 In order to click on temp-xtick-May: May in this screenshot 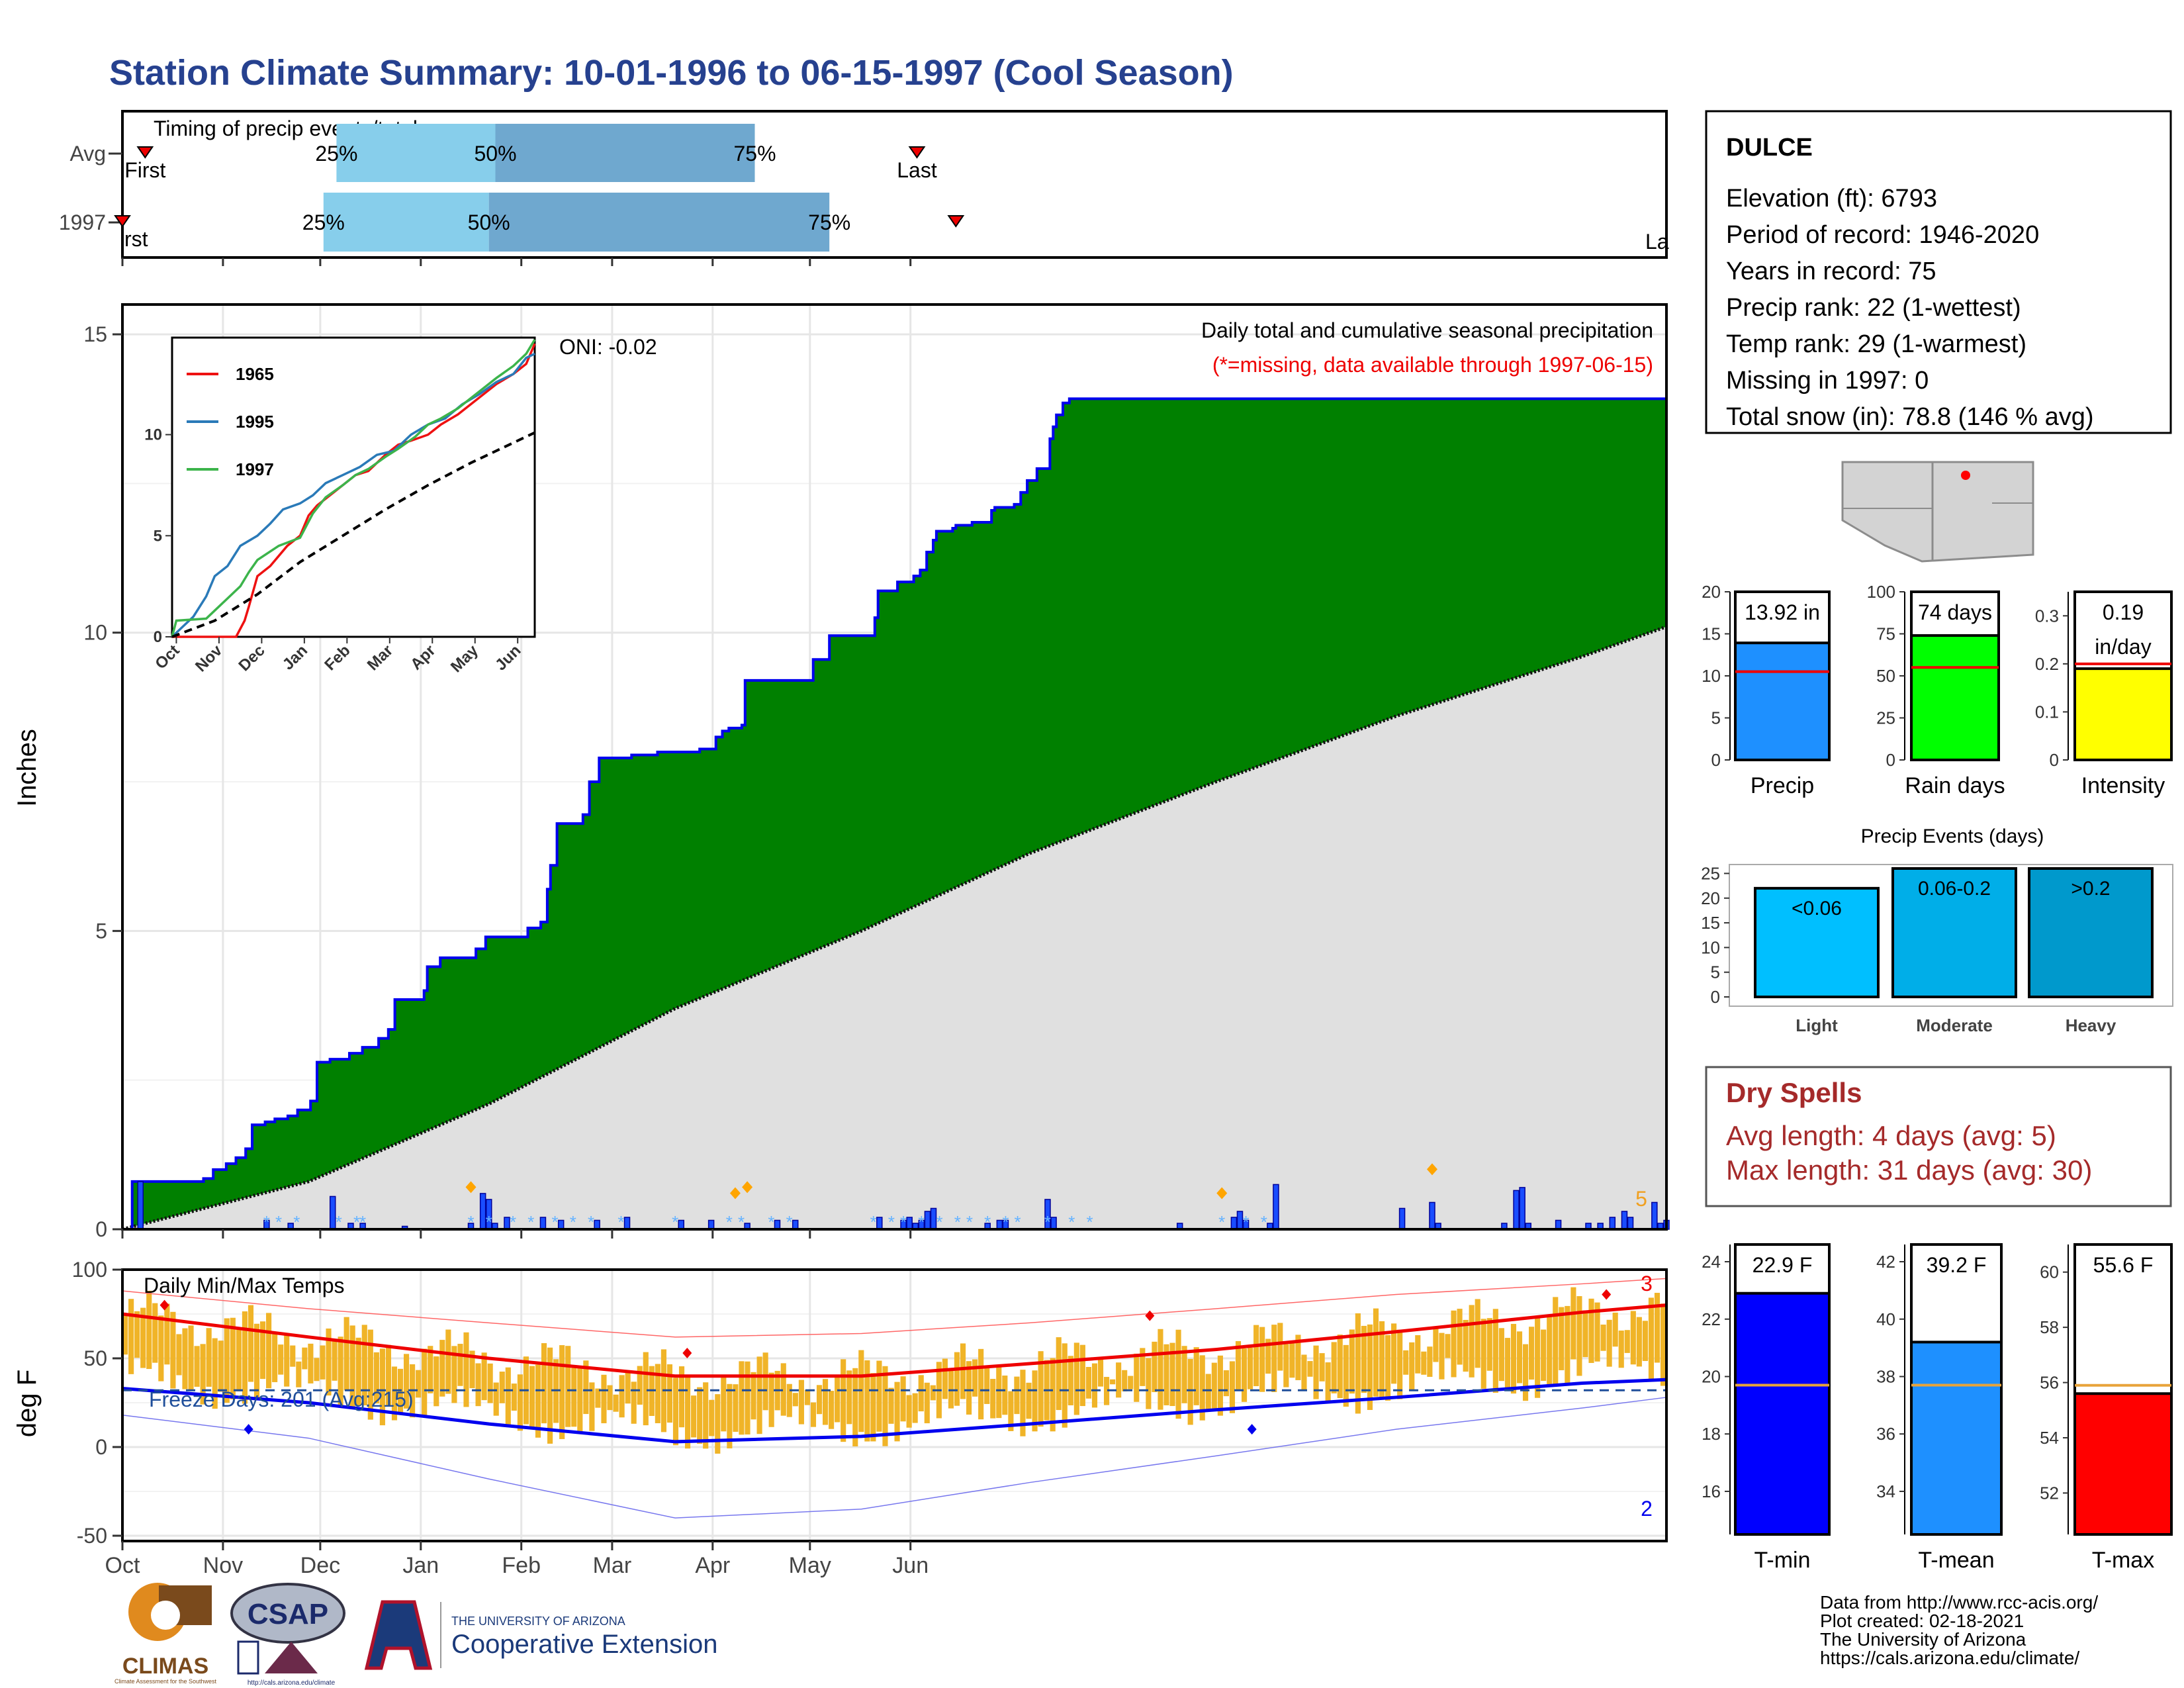, I will do `click(810, 1565)`.